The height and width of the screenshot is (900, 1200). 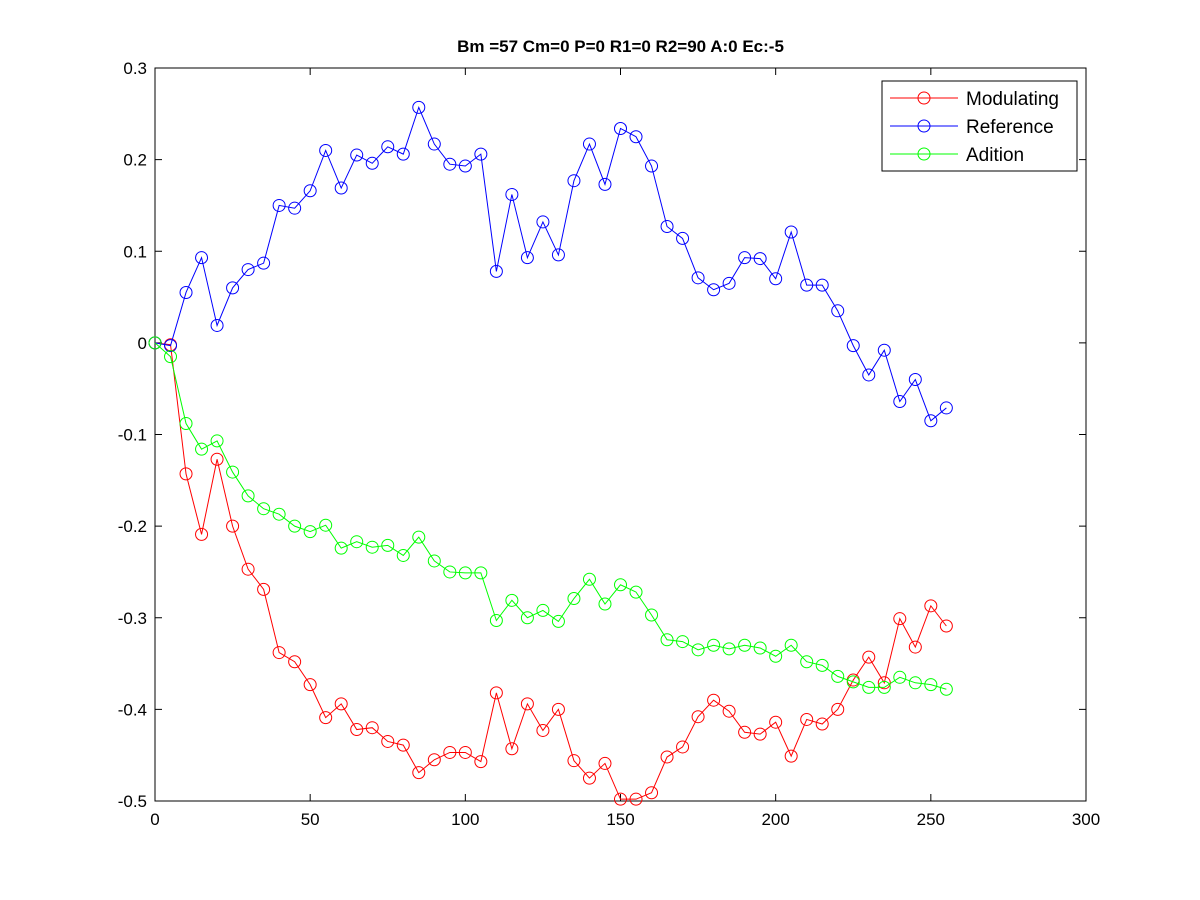 What do you see at coordinates (979, 126) in the screenshot?
I see `legend: Modulating Reference Adition` at bounding box center [979, 126].